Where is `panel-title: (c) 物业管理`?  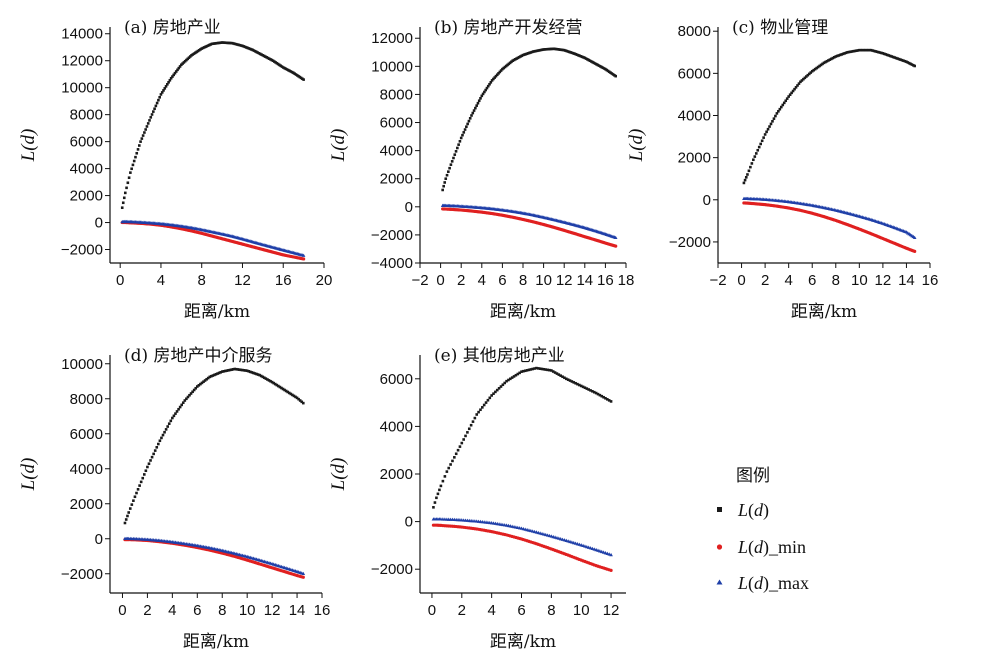 panel-title: (c) 物业管理 is located at coordinates (780, 28).